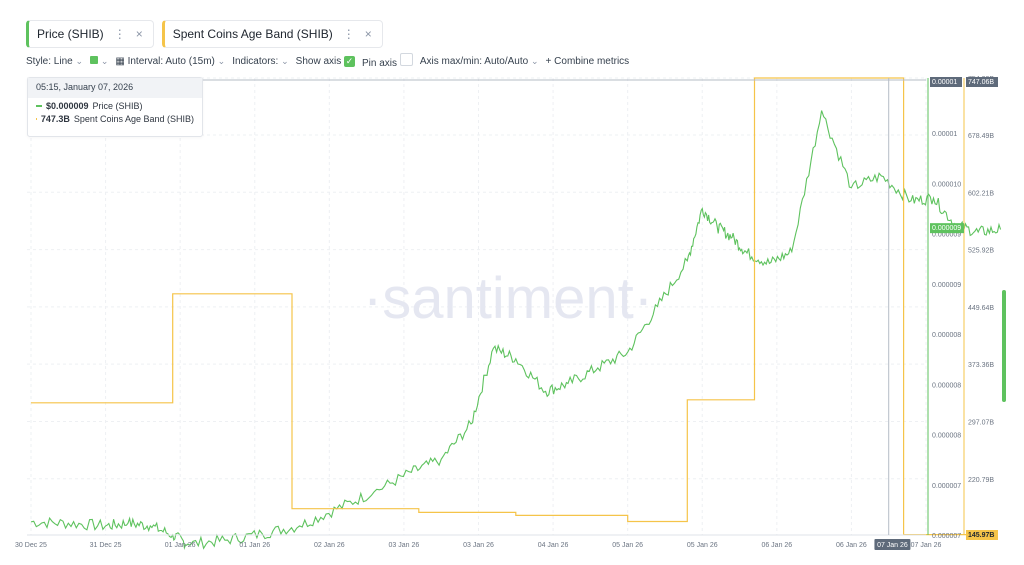 The width and height of the screenshot is (1024, 565). I want to click on price-axis-tick: 0.00001, so click(944, 134).